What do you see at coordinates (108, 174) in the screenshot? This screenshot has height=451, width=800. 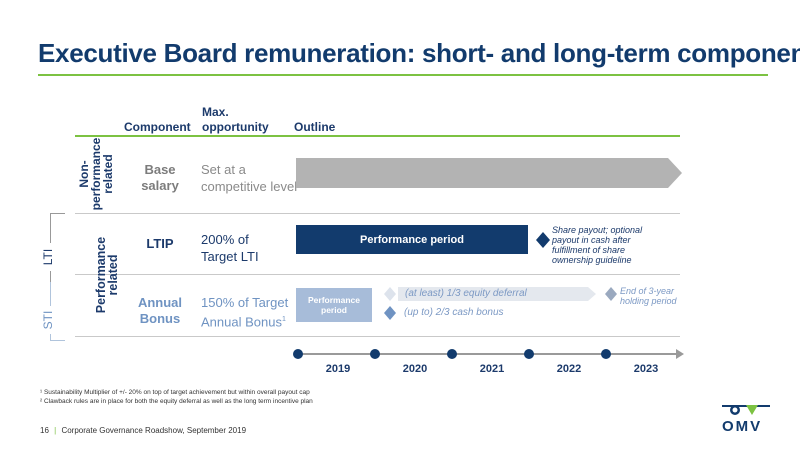 I see `group-non-performance-line3: related` at bounding box center [108, 174].